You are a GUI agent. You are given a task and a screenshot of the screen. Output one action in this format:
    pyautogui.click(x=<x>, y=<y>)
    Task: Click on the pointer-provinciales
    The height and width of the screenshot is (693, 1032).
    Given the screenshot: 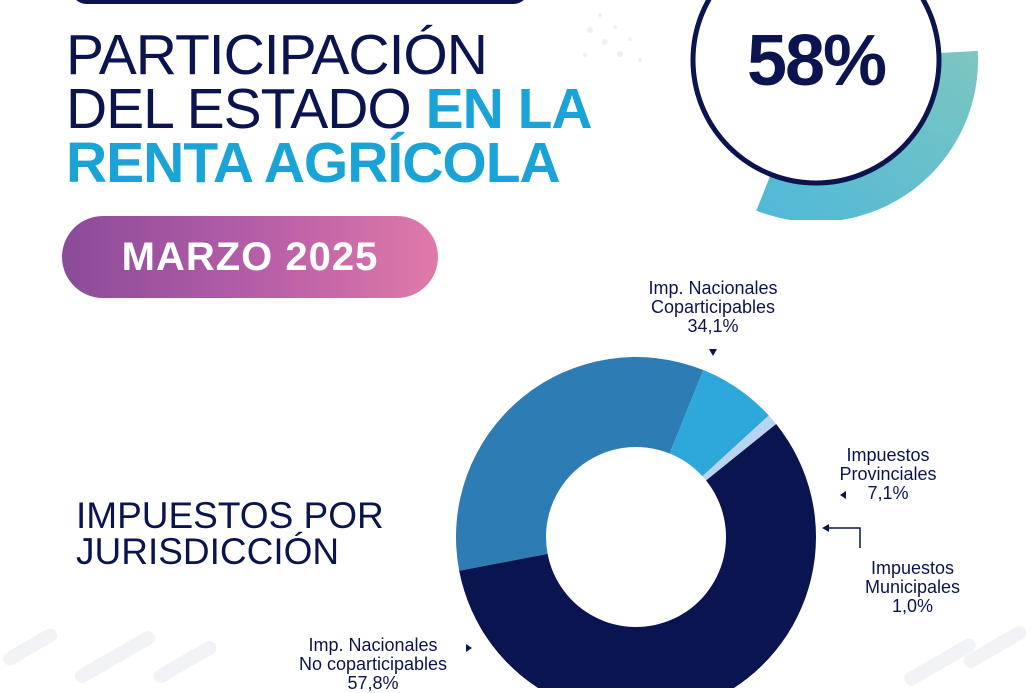 What is the action you would take?
    pyautogui.click(x=843, y=495)
    